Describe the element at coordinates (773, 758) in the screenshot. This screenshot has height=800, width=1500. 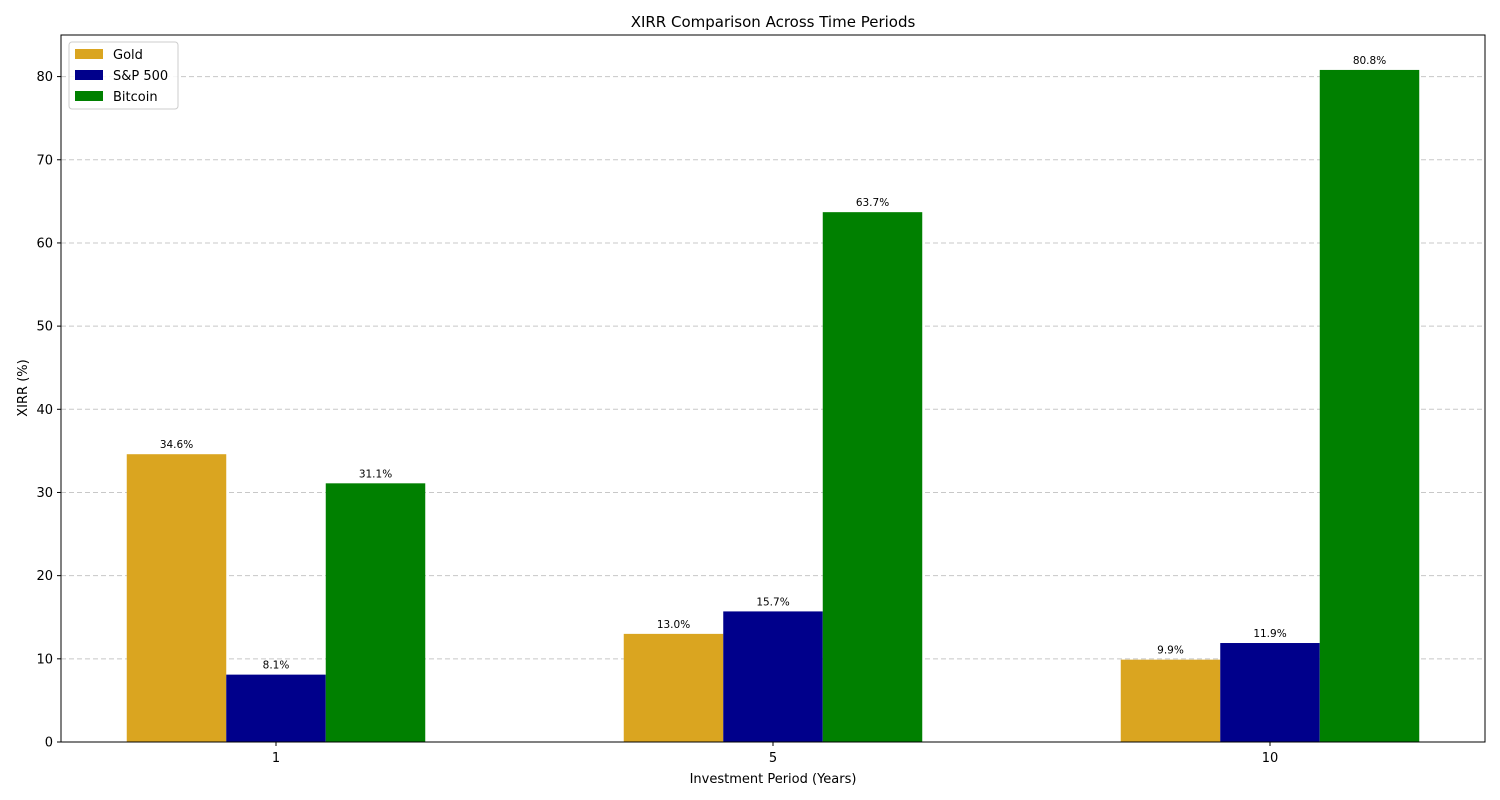
I see `x-tick-label: 5` at that location.